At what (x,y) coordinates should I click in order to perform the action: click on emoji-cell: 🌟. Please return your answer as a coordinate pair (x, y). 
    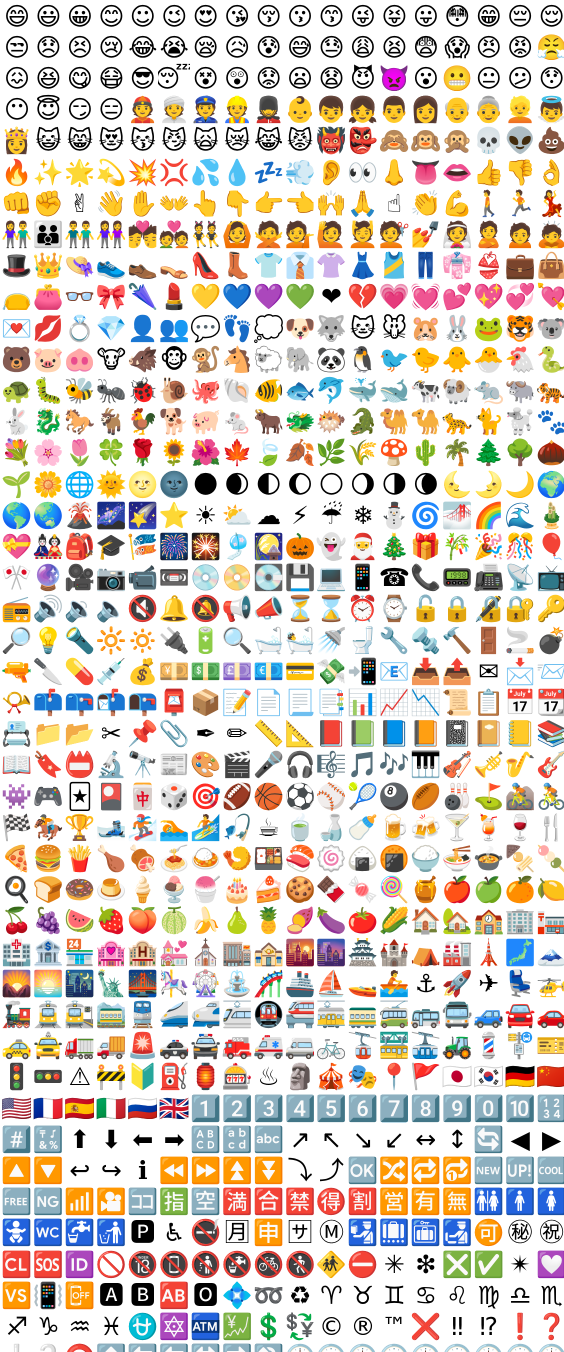
    Looking at the image, I should click on (80, 172).